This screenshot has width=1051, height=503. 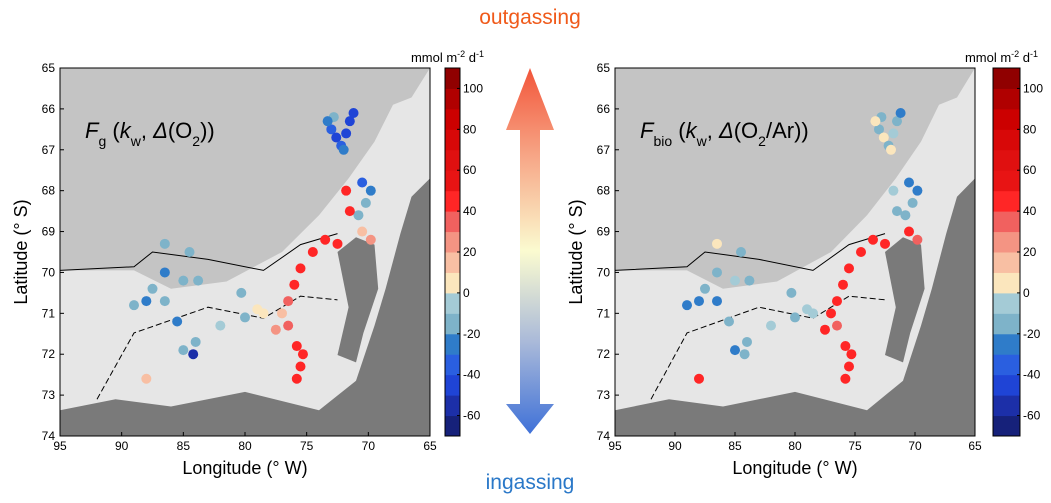 I want to click on flux-arrow, so click(x=530, y=251).